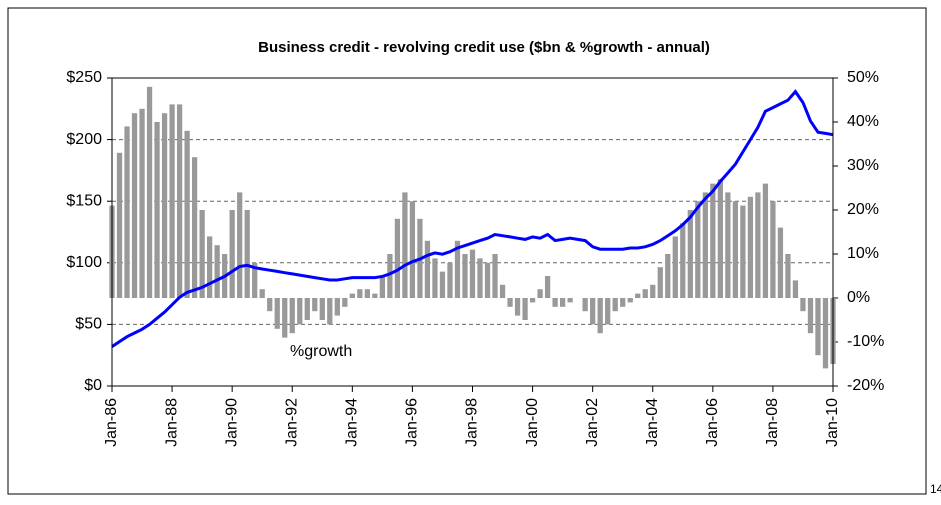 Image resolution: width=941 pixels, height=505 pixels. What do you see at coordinates (592, 422) in the screenshot?
I see `x-tick-label: Jan-02` at bounding box center [592, 422].